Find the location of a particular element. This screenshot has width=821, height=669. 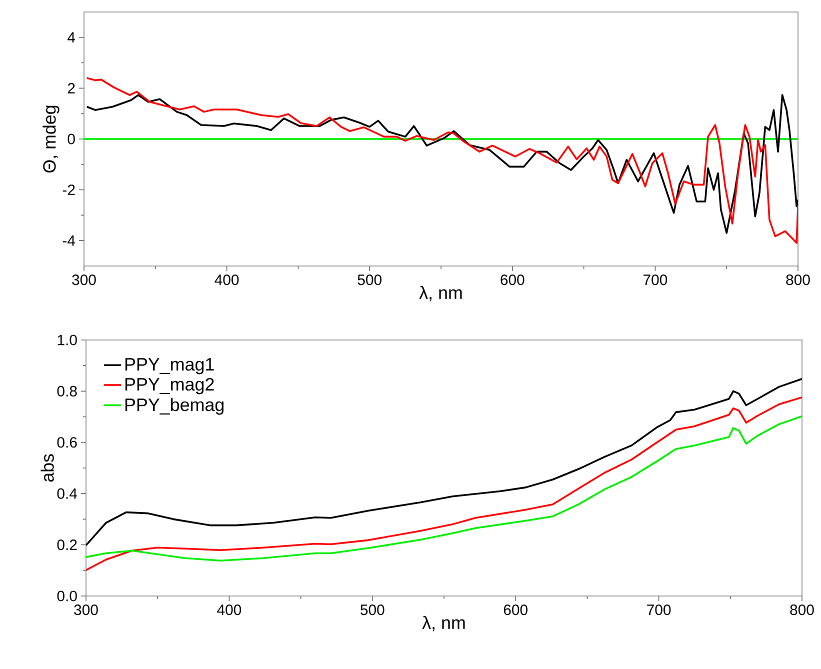

y-tick-label: 0.4 is located at coordinates (67, 493).